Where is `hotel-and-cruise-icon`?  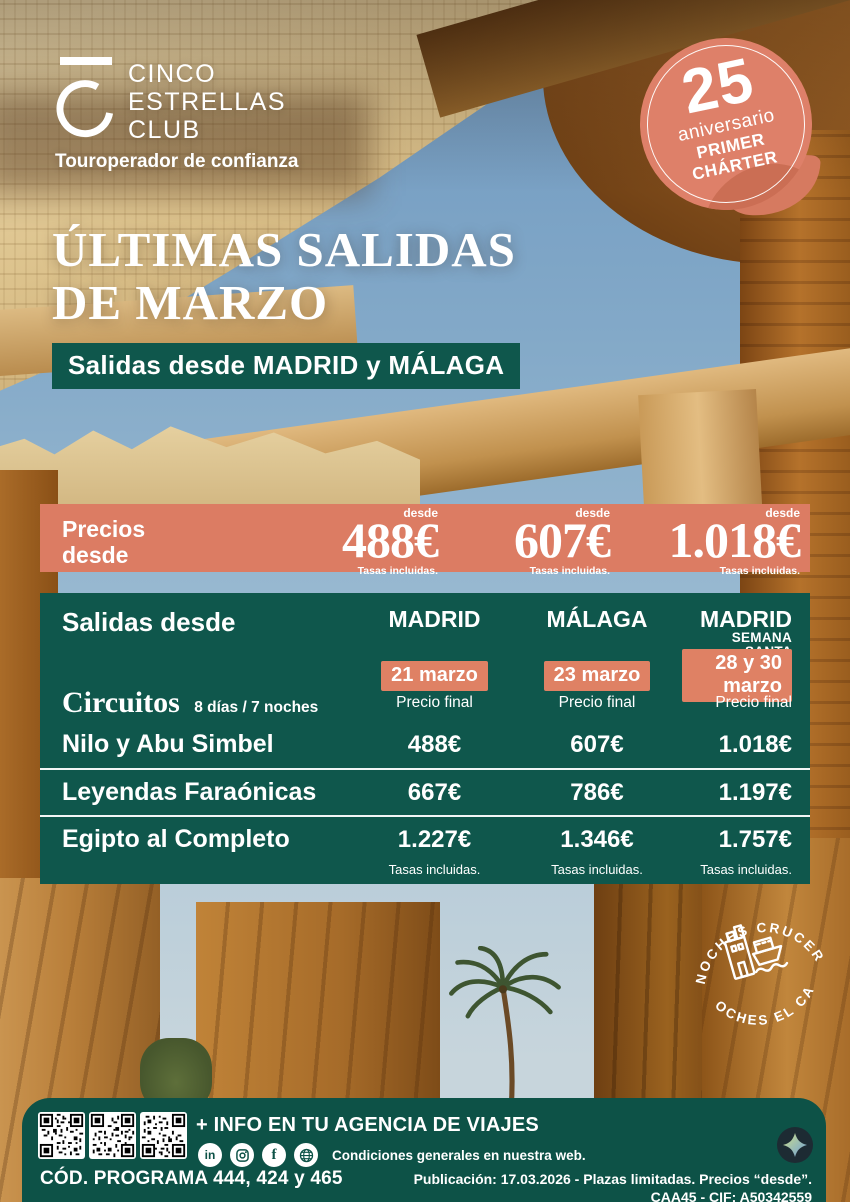 hotel-and-cruise-icon is located at coordinates (756, 952).